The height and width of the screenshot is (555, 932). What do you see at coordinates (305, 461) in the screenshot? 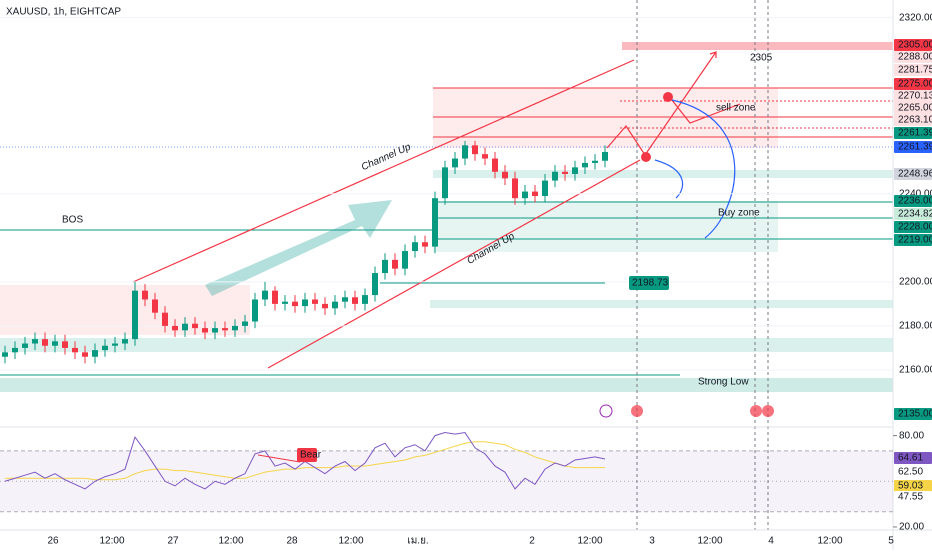
I see `rsi-ma-line` at bounding box center [305, 461].